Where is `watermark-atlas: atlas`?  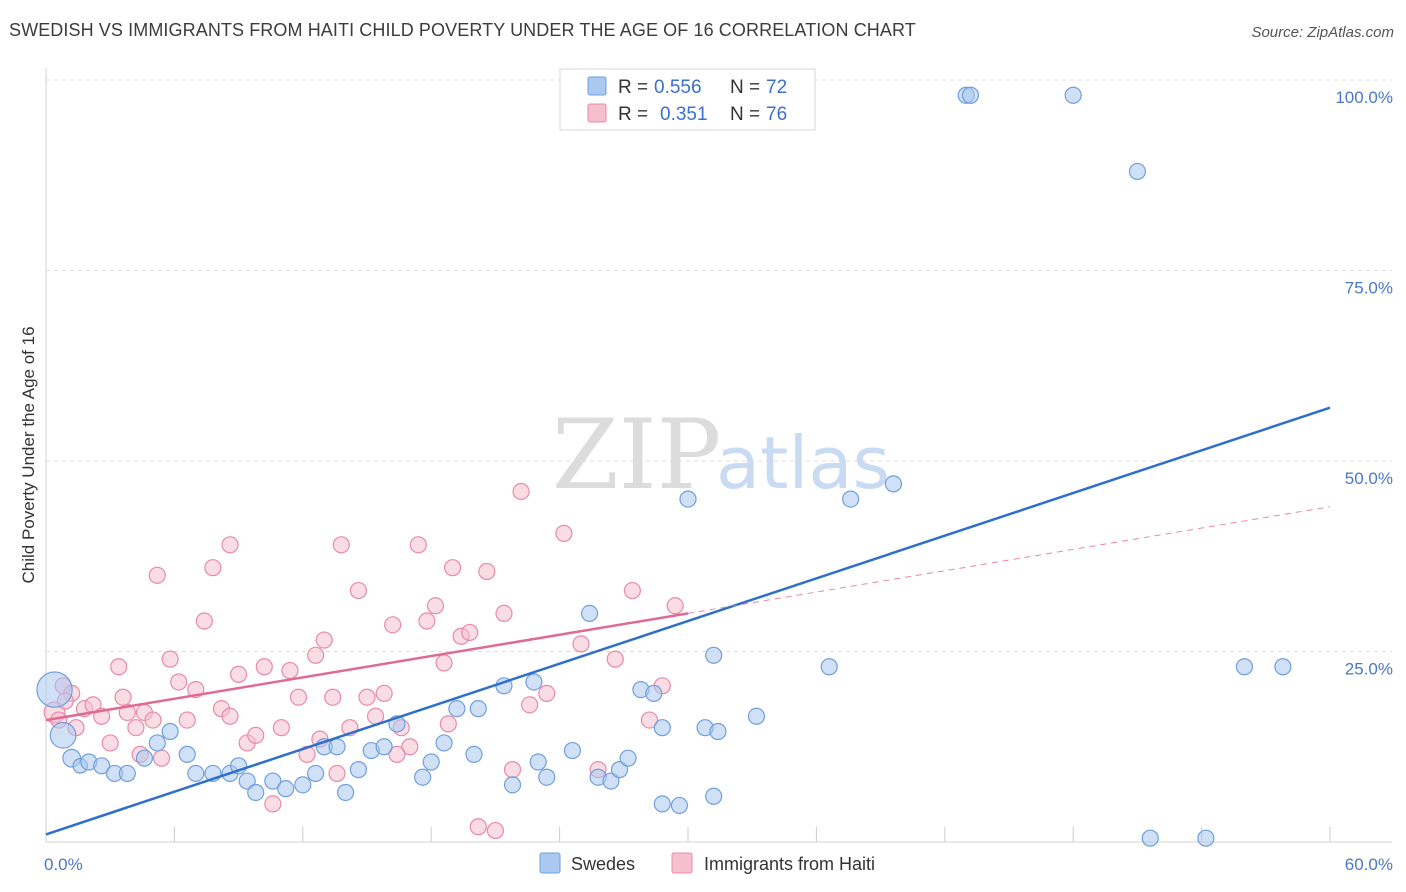 watermark-atlas: atlas is located at coordinates (803, 463).